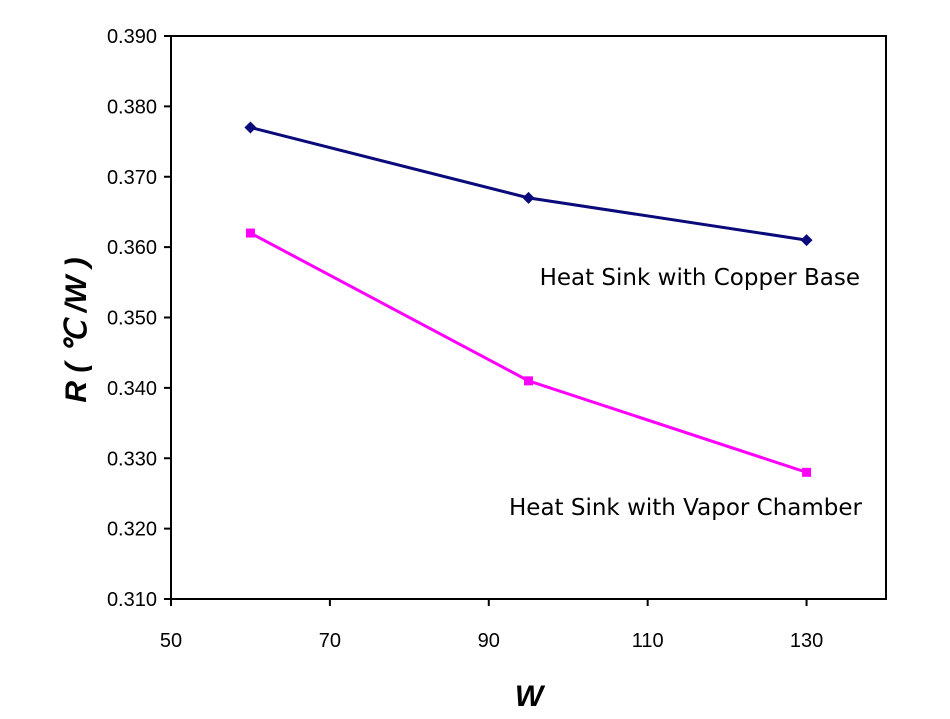 The image size is (950, 719). What do you see at coordinates (132, 530) in the screenshot?
I see `y-tick-label: 0.320` at bounding box center [132, 530].